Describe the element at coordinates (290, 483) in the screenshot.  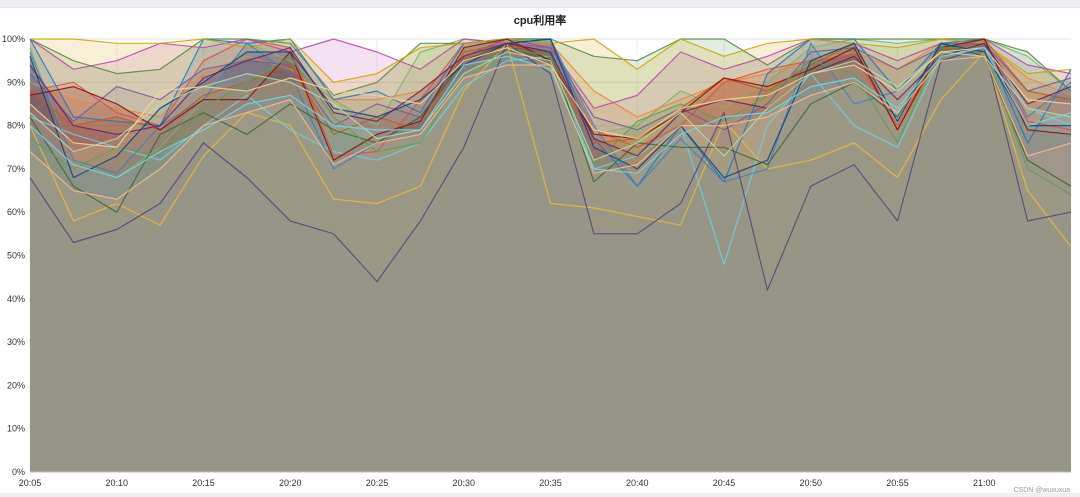
I see `x-tick-label: 20:20` at that location.